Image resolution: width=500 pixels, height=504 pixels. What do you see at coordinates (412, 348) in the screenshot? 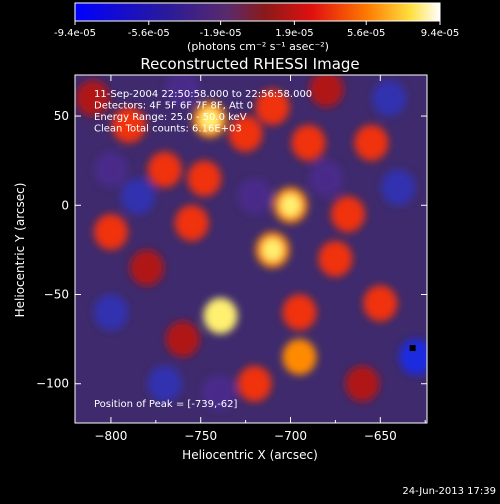
I see `marker-point` at bounding box center [412, 348].